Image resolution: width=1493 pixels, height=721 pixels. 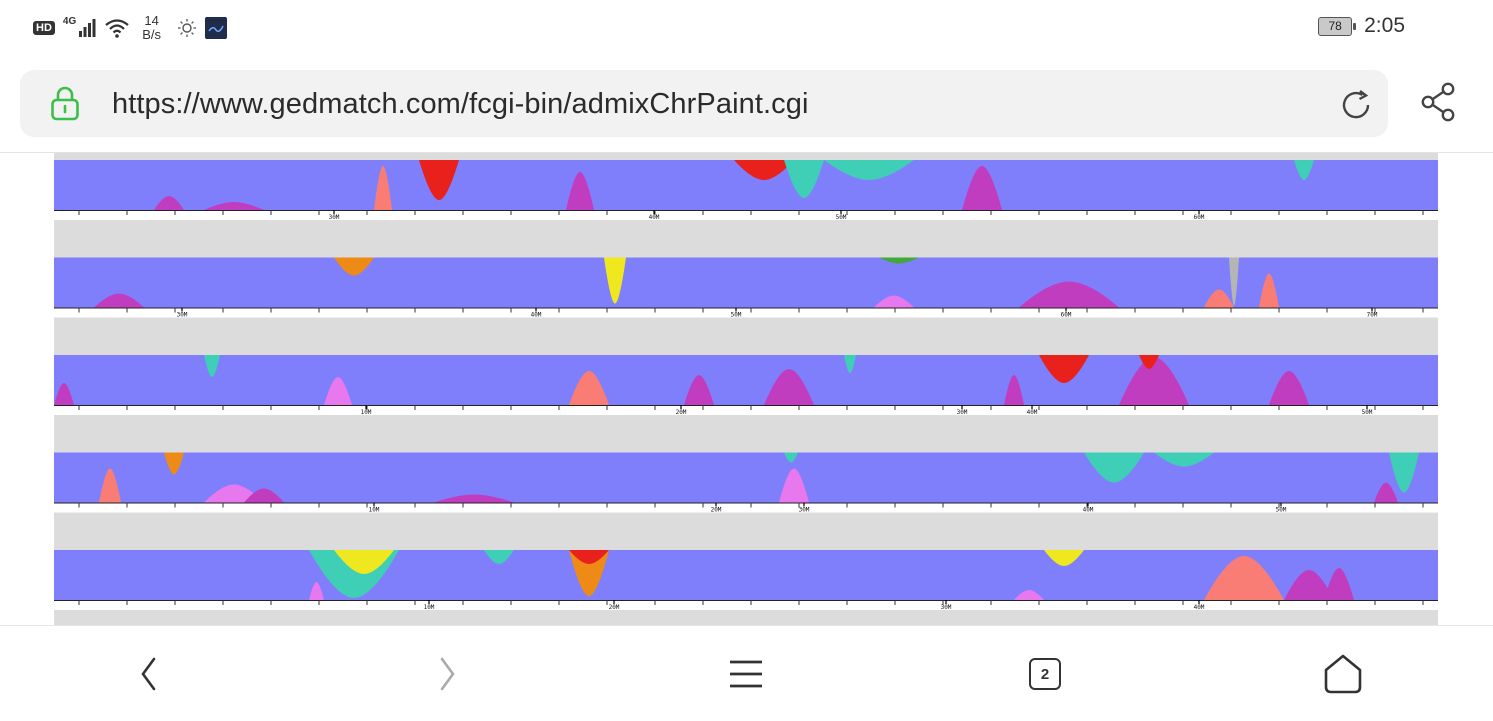 I want to click on chevron-right-icon, so click(x=447, y=674).